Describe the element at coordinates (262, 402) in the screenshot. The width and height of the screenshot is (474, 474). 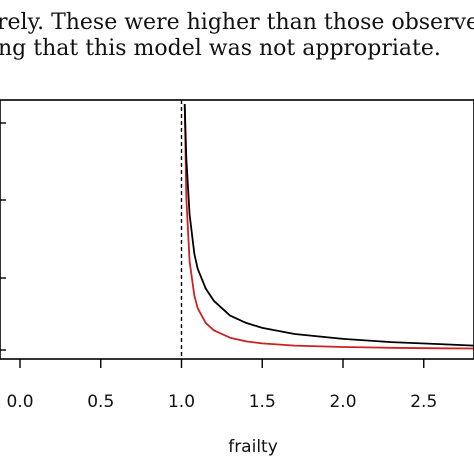
I see `x-tick-label: 1.5` at that location.